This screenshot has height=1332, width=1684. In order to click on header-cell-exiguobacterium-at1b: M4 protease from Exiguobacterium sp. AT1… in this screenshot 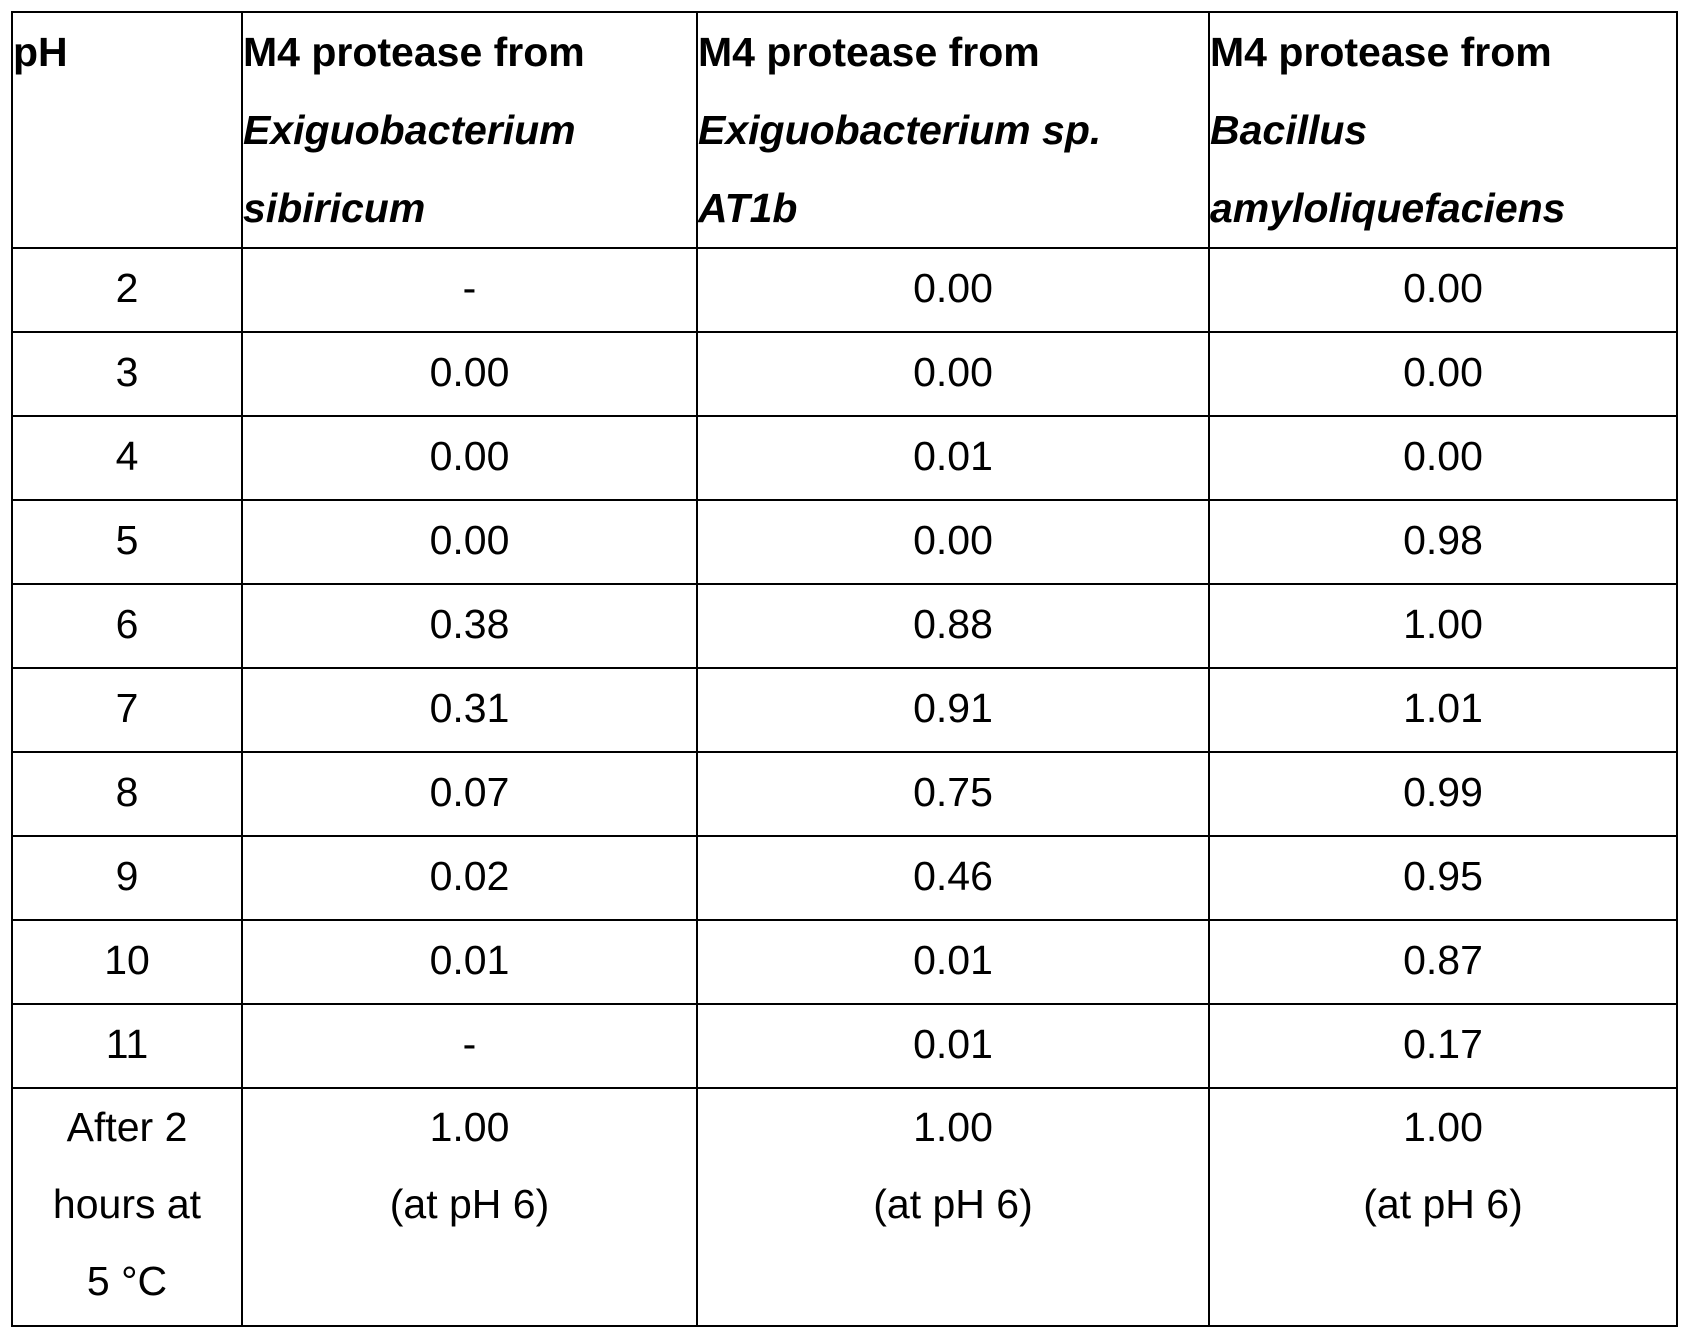, I will do `click(953, 130)`.